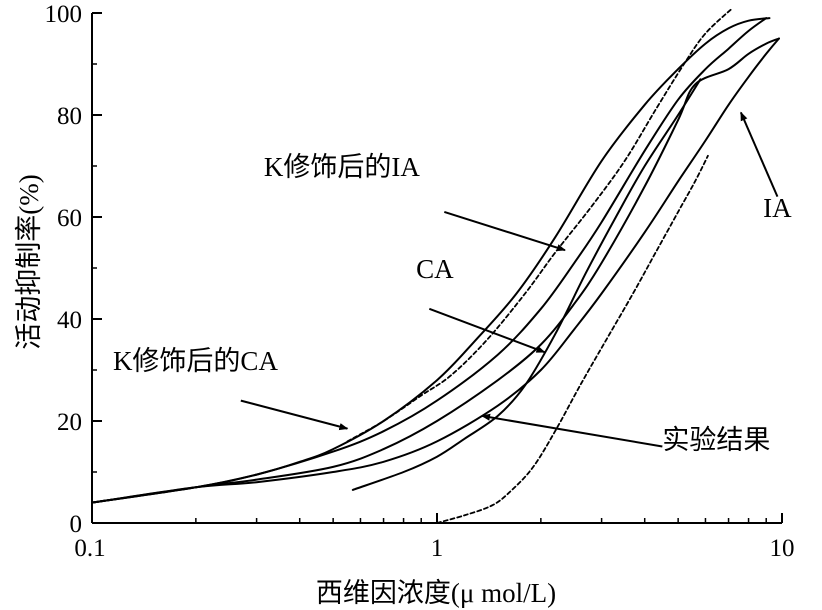 This screenshot has height=610, width=822. What do you see at coordinates (29, 261) in the screenshot?
I see `y-axis-title: 活动抑制率(%)` at bounding box center [29, 261].